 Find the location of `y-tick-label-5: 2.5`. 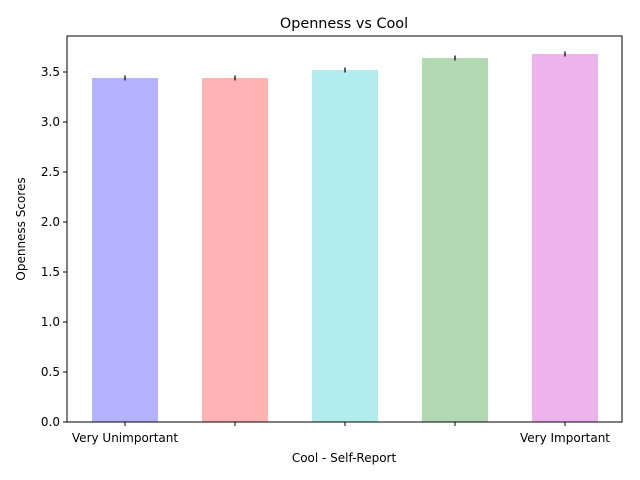

y-tick-label-5: 2.5 is located at coordinates (50, 172).